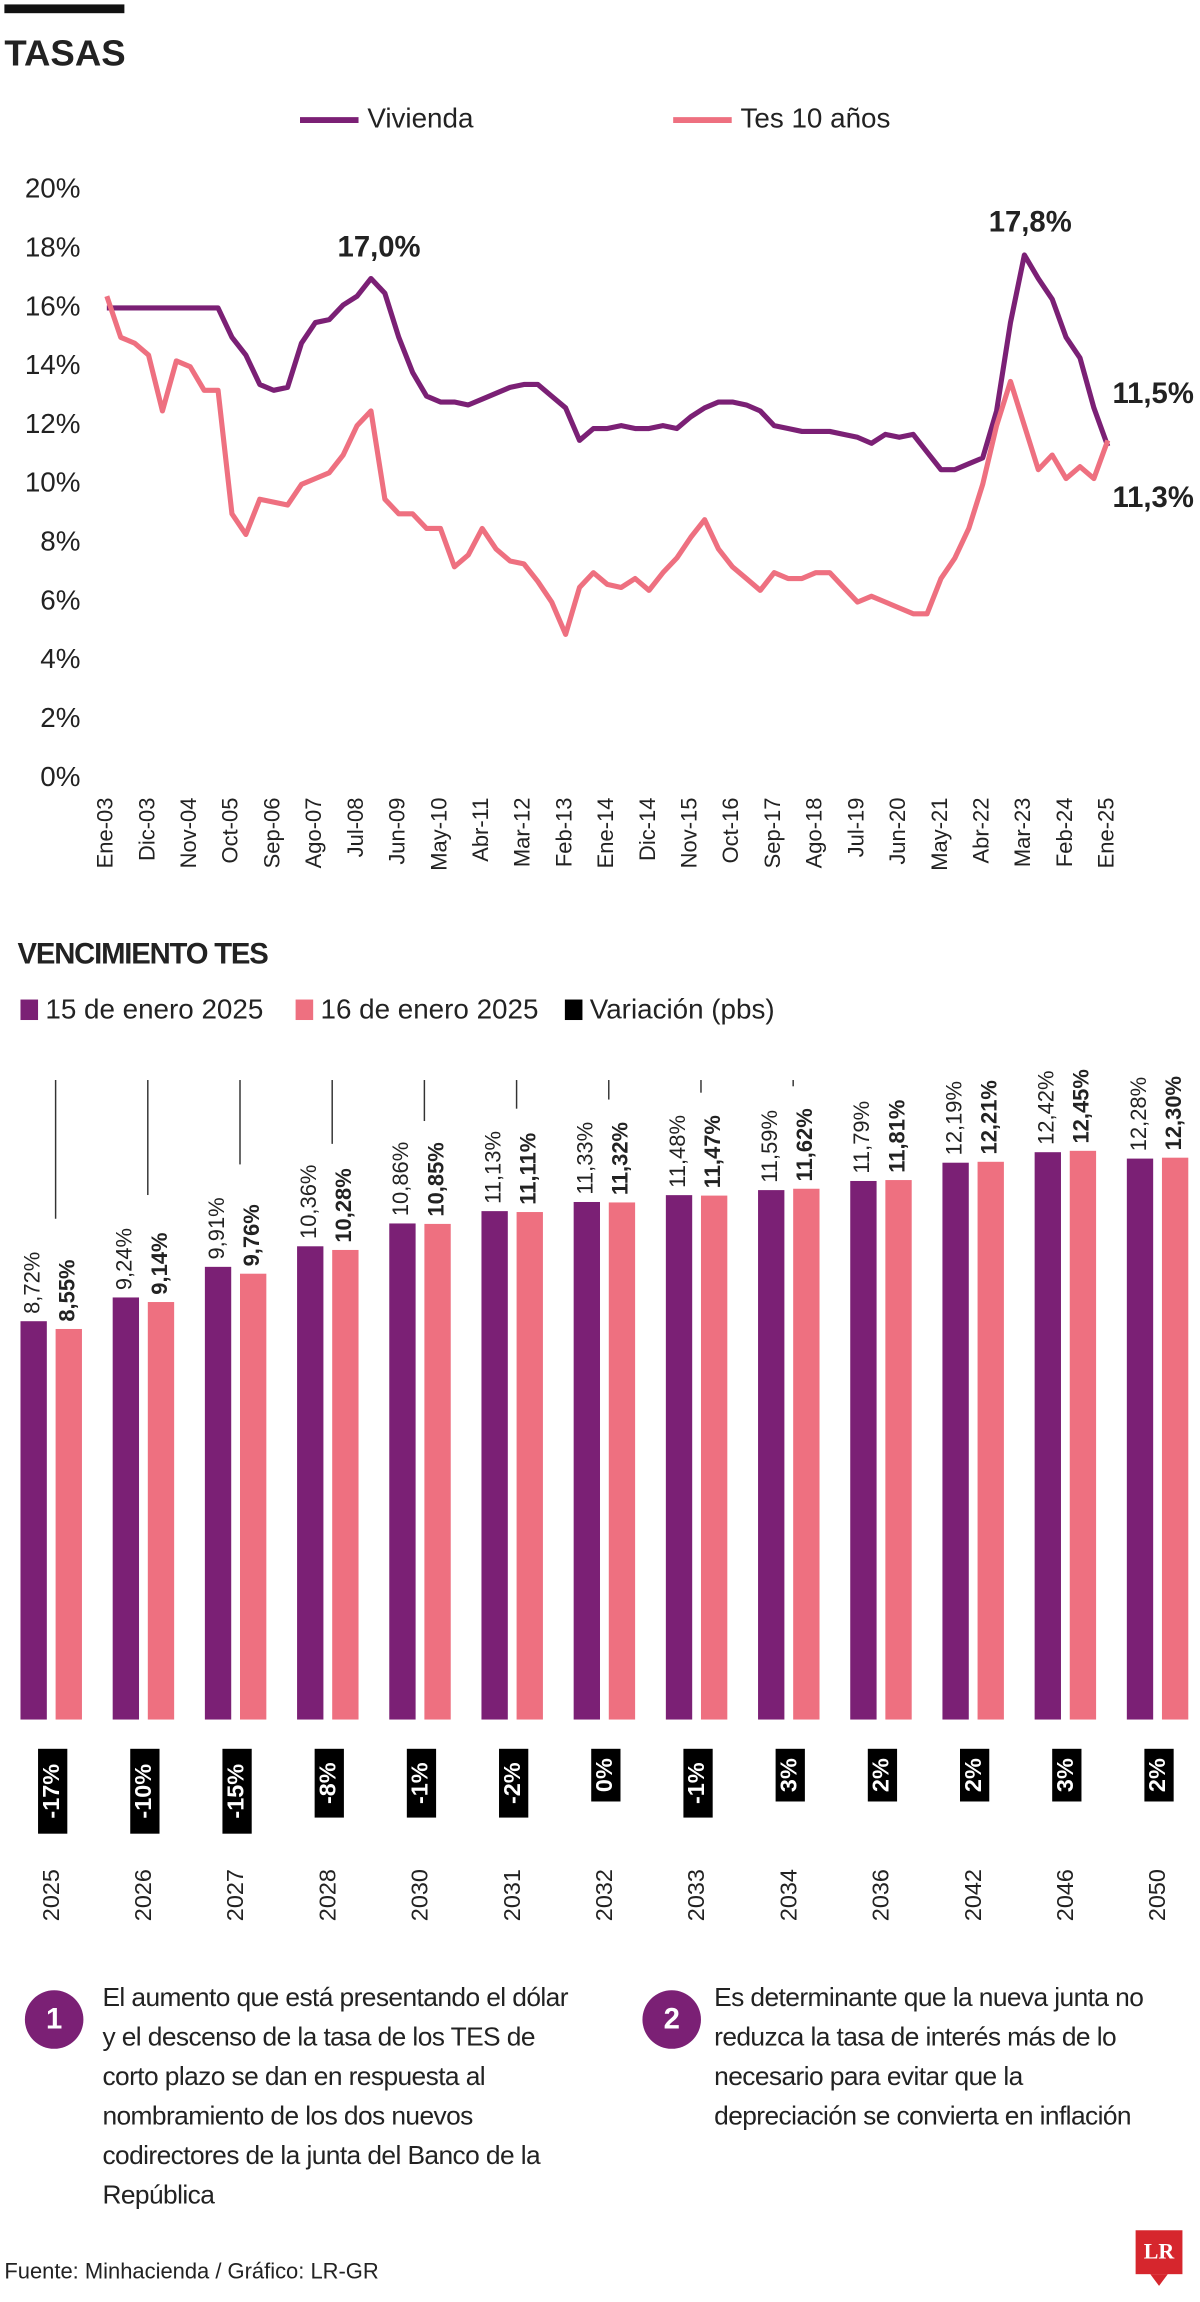 This screenshot has width=1200, height=2302. Describe the element at coordinates (53, 246) in the screenshot. I see `y-tick-label: 18%` at that location.